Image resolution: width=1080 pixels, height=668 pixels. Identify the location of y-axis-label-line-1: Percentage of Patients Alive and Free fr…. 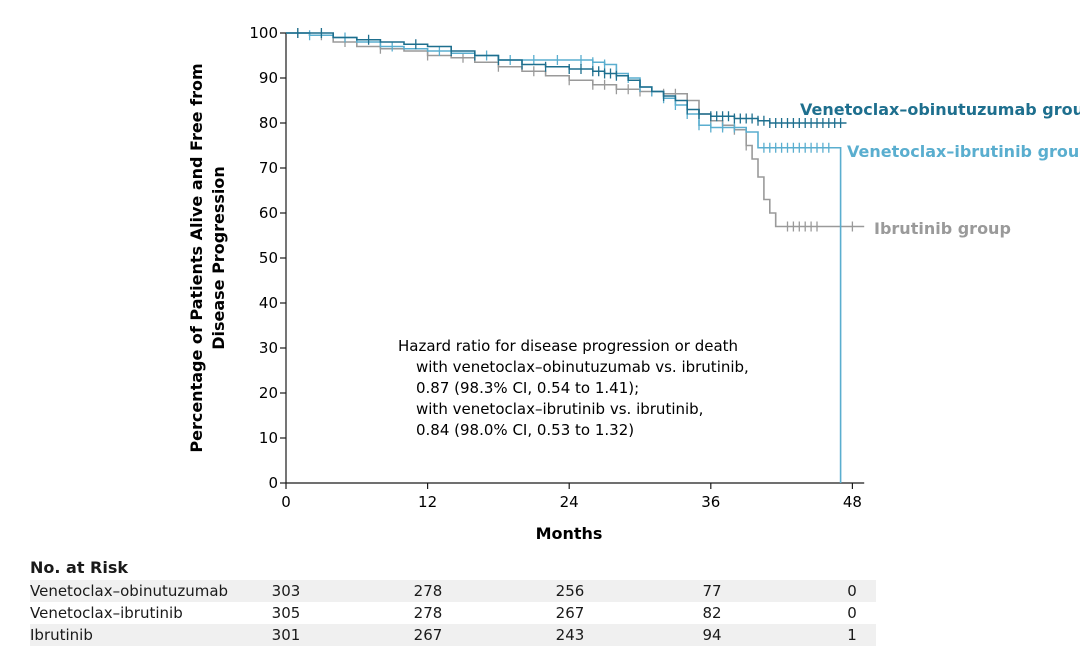
(196, 257).